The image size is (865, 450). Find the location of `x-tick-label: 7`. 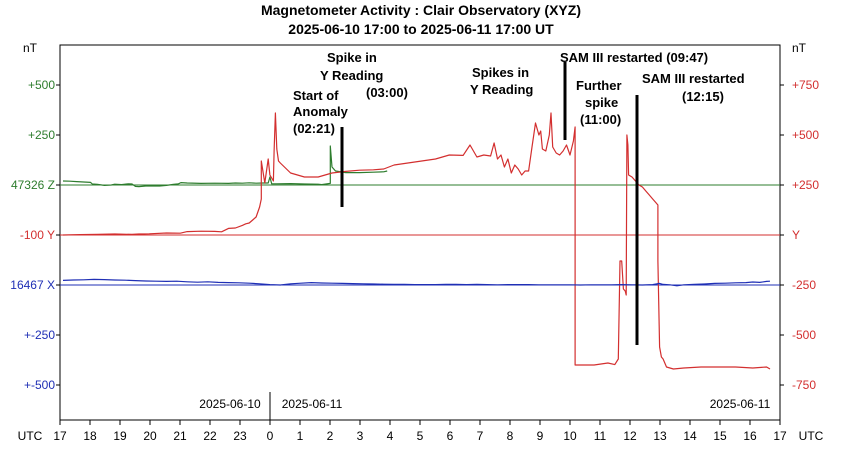

x-tick-label: 7 is located at coordinates (480, 436).